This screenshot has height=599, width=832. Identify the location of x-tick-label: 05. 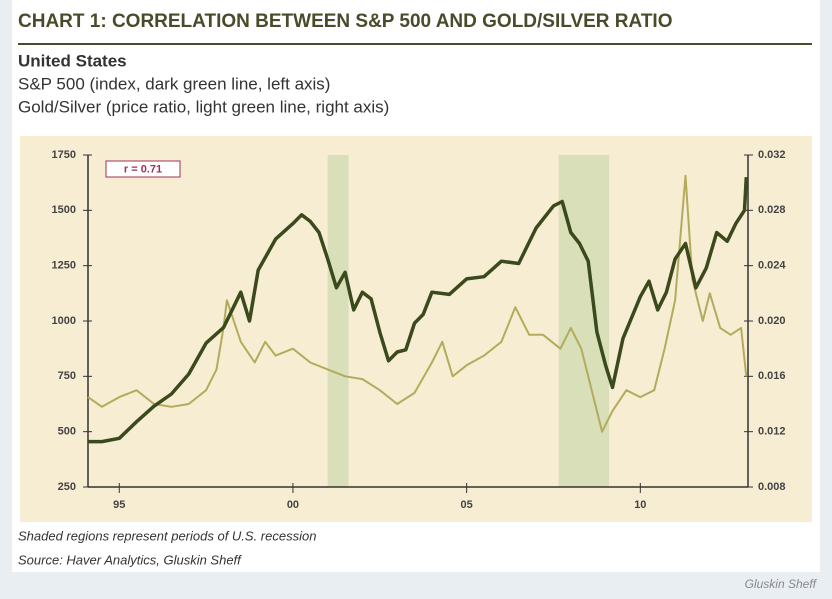
(467, 505).